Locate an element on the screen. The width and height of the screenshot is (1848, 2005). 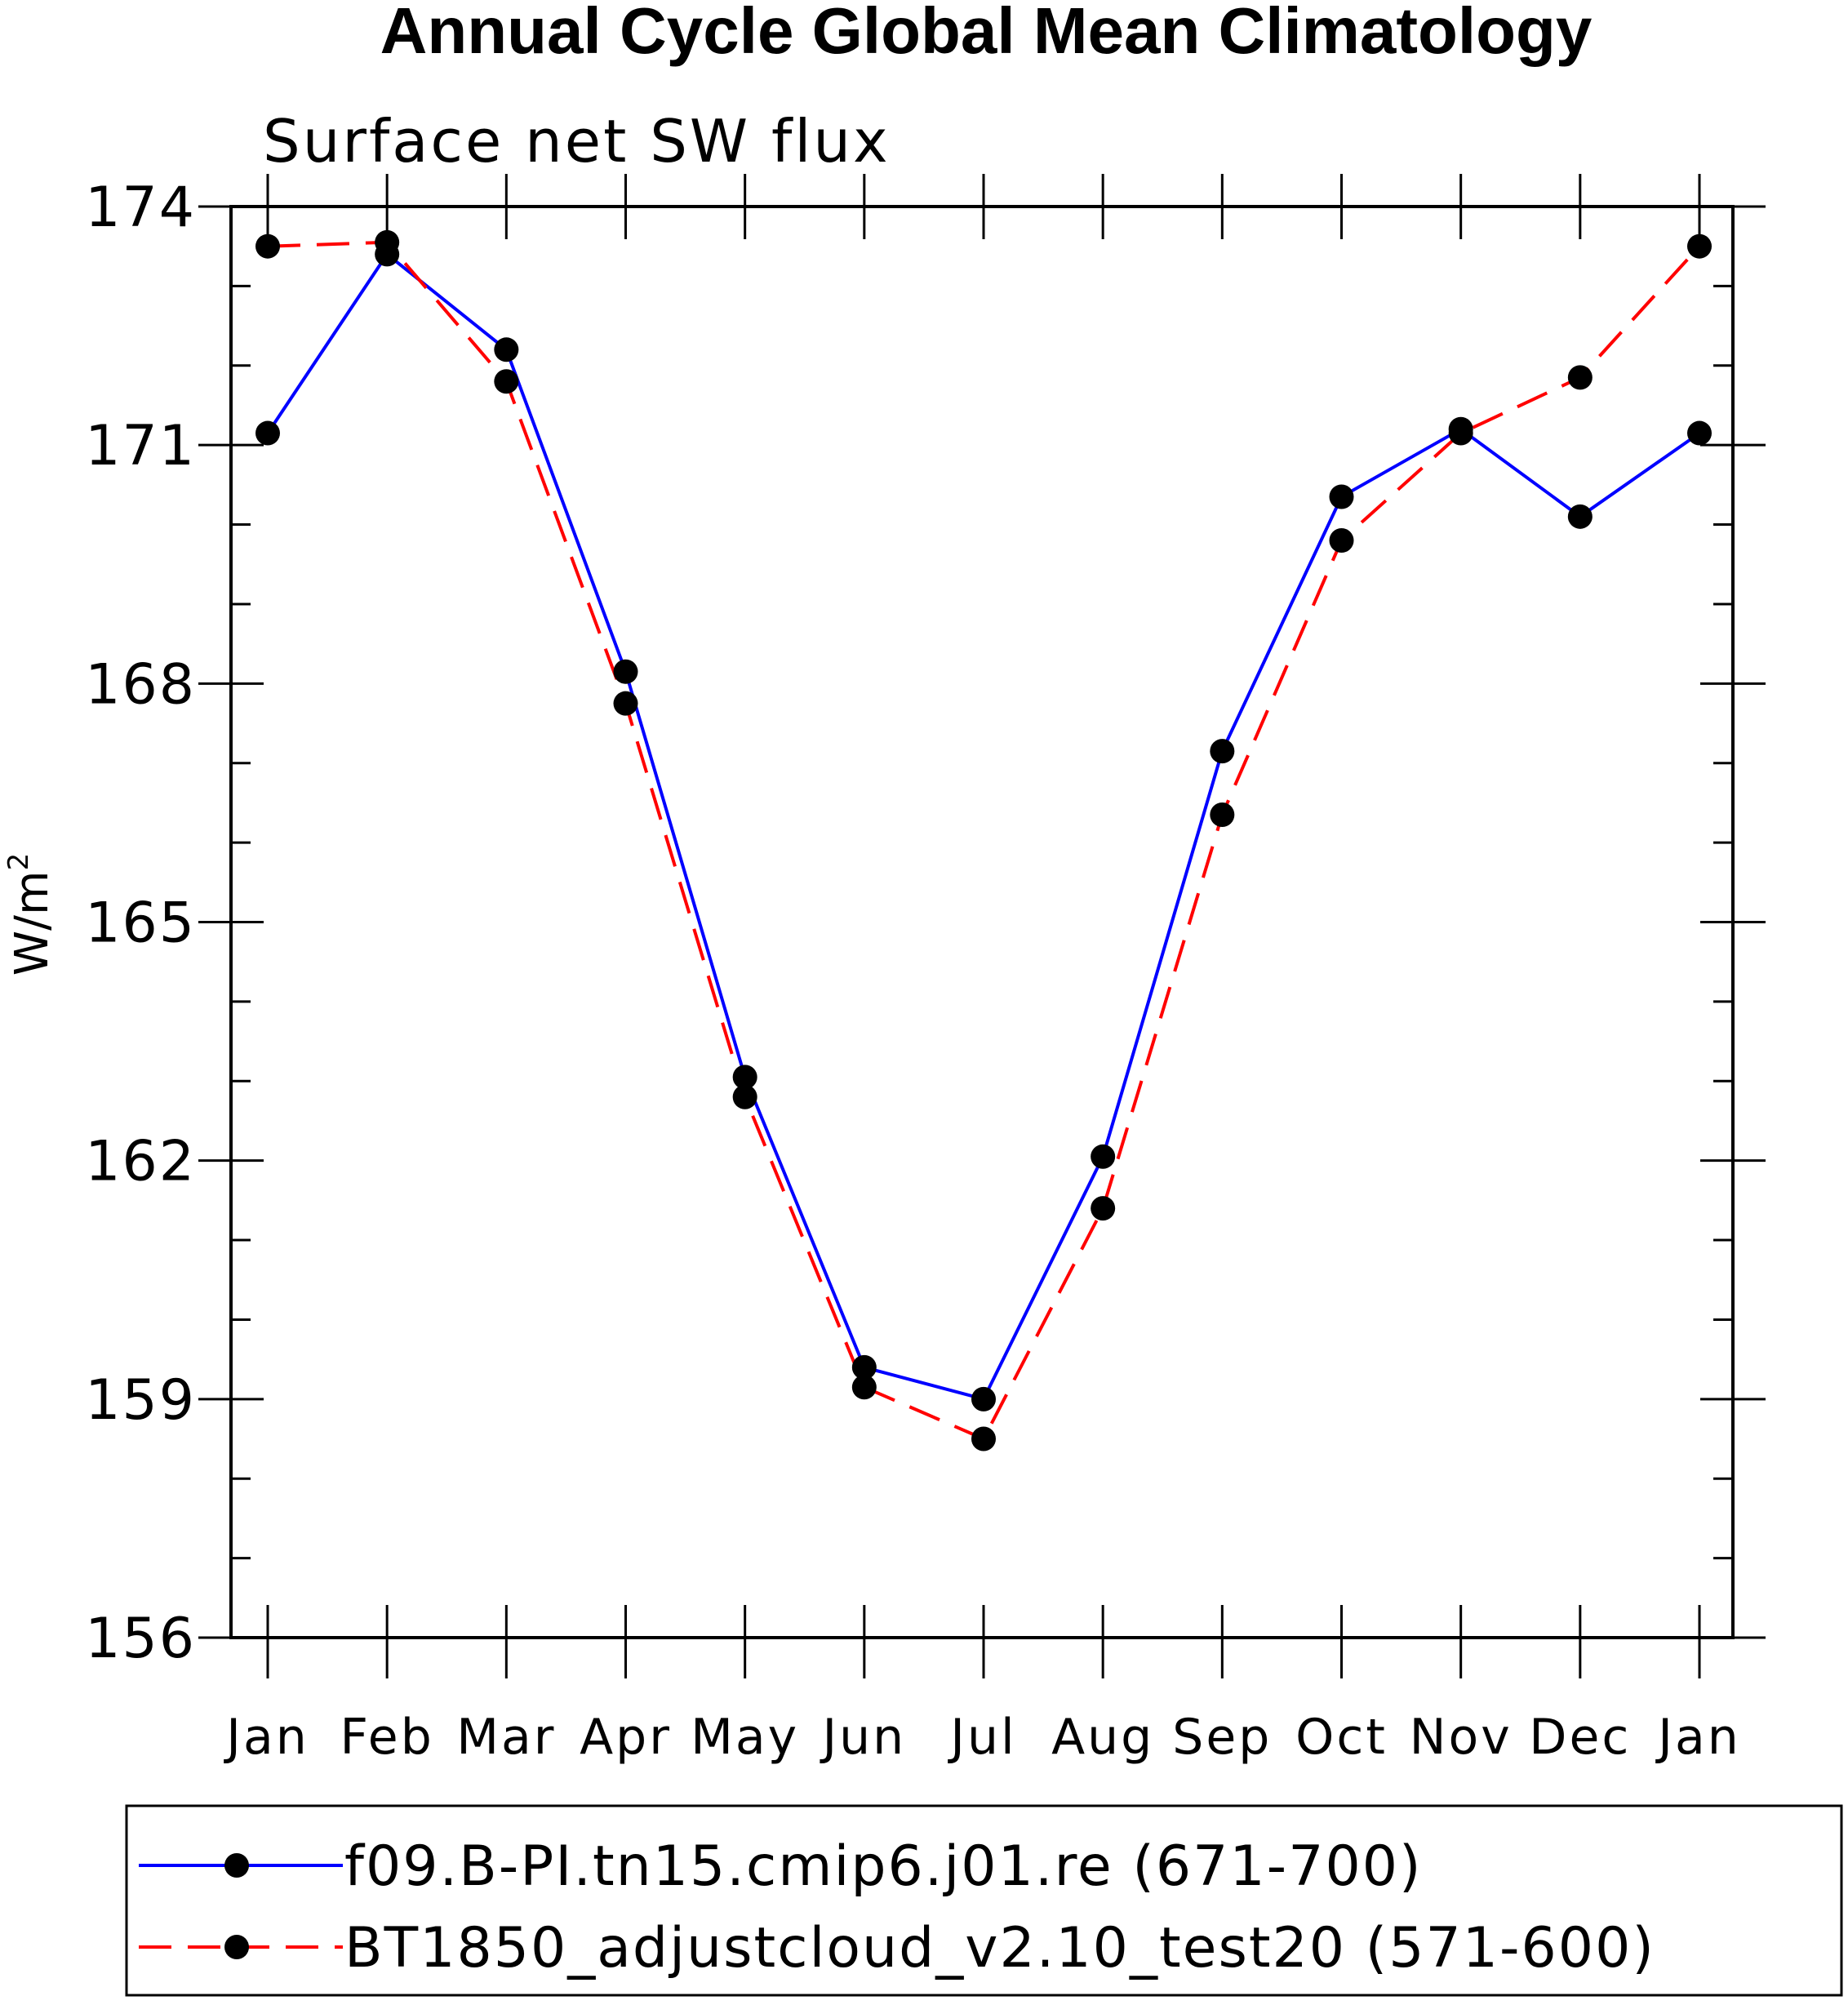
y-tick-labels: 156 159 162 165 168 171 174 is located at coordinates (140, 923).